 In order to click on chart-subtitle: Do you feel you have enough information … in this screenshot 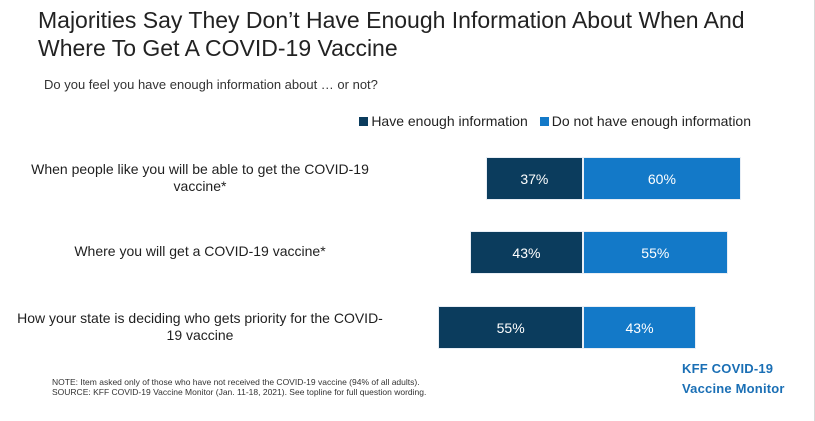, I will do `click(211, 84)`.